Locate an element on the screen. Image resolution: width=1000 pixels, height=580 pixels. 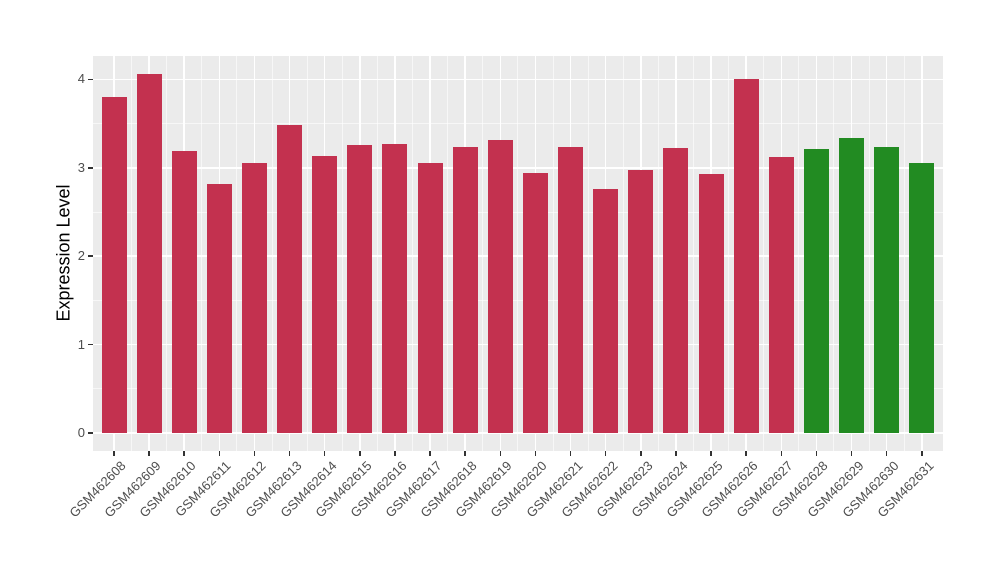
bar-GSM462612 is located at coordinates (254, 298).